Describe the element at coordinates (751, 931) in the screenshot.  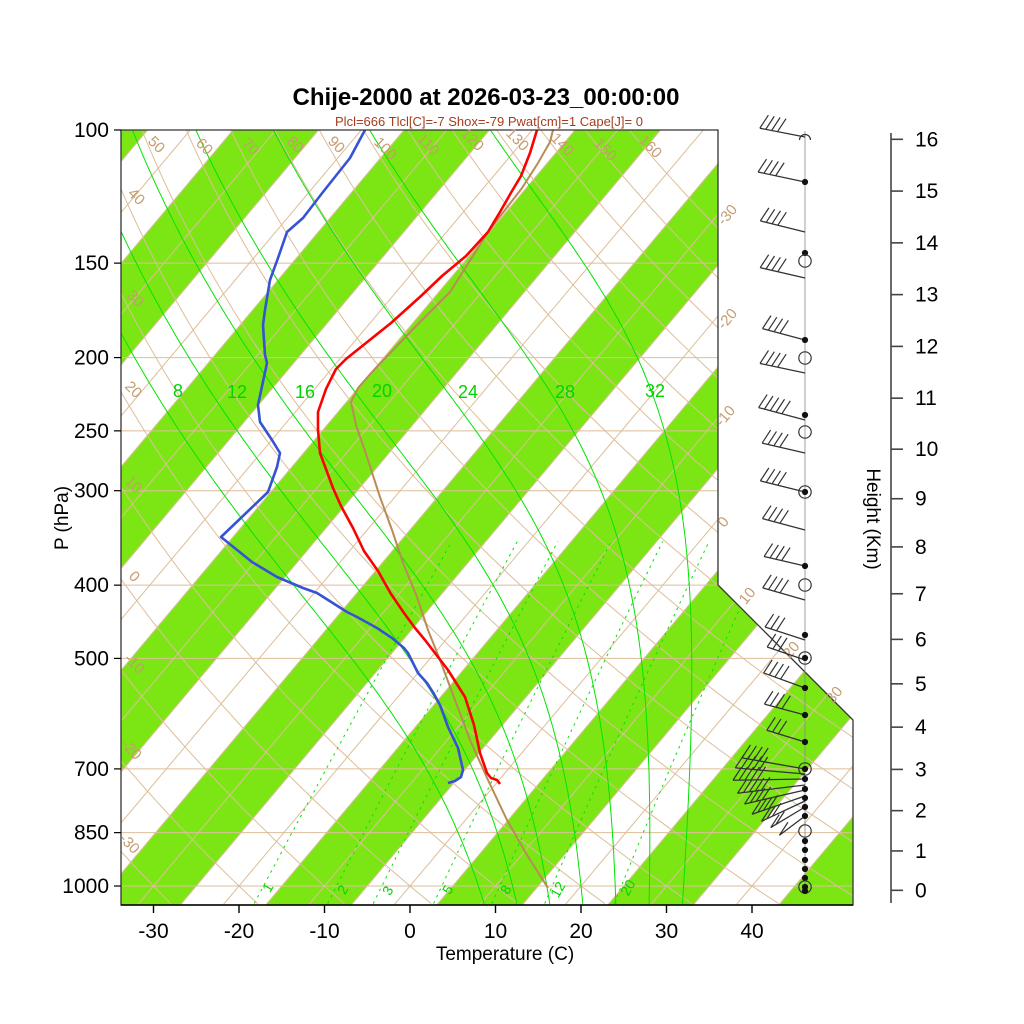
I see `svg-text: 40` at that location.